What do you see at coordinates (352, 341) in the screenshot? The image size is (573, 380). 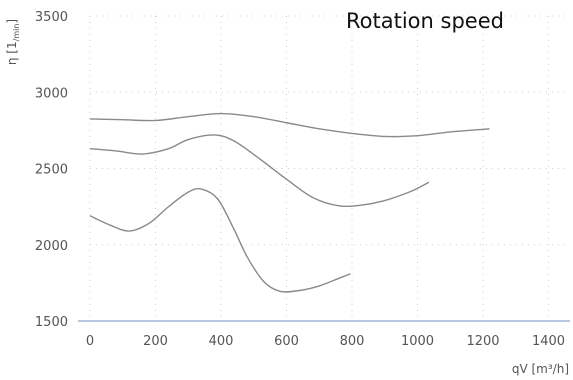 I see `x-tick-label: 800` at bounding box center [352, 341].